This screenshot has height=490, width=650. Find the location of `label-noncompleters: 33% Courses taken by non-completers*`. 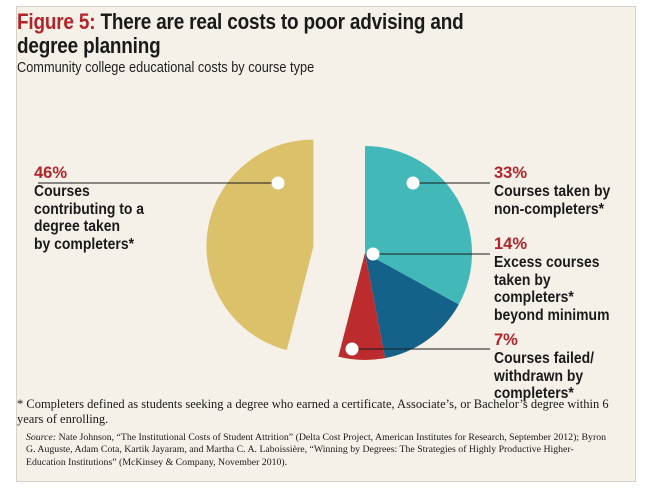

label-noncompleters: 33% Courses taken by non-completers* is located at coordinates (558, 190).